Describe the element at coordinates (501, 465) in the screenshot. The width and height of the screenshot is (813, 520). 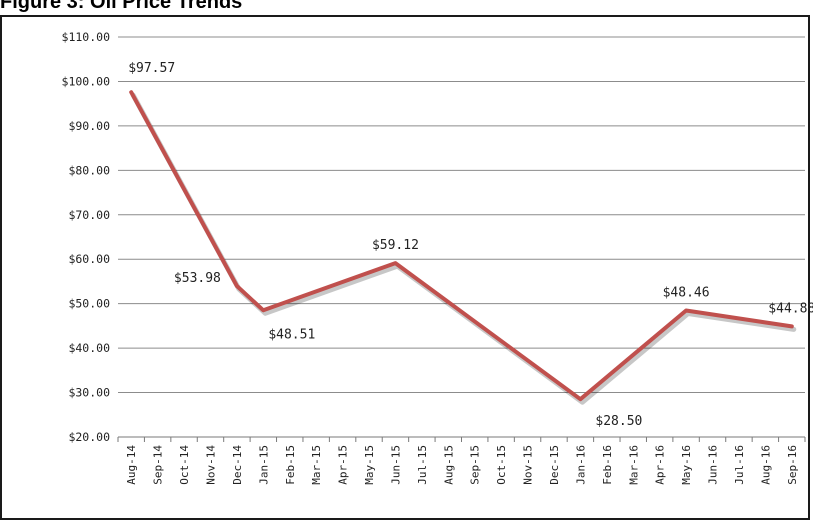
I see `x-tick-label: Oct-15` at that location.